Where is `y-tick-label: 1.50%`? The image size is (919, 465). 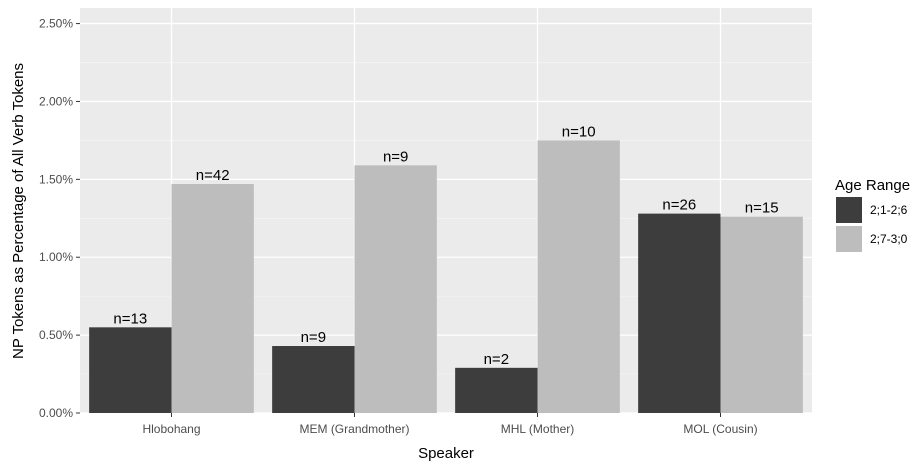 y-tick-label: 1.50% is located at coordinates (56, 179).